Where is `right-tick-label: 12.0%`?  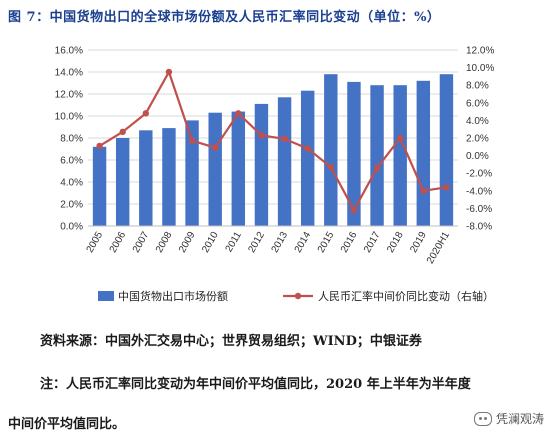 right-tick-label: 12.0% is located at coordinates (480, 51).